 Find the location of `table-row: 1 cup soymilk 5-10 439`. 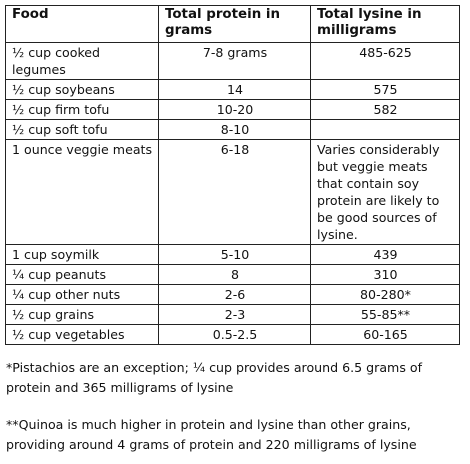

table-row: 1 cup soymilk 5-10 439 is located at coordinates (232, 254).